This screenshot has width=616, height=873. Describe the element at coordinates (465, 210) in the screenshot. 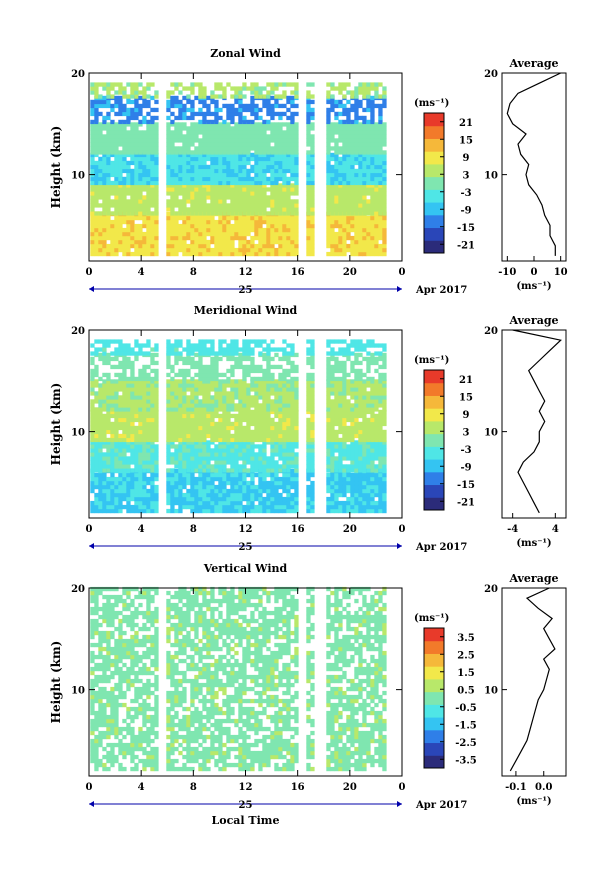

I see `colorbar-tick-label: -9` at that location.